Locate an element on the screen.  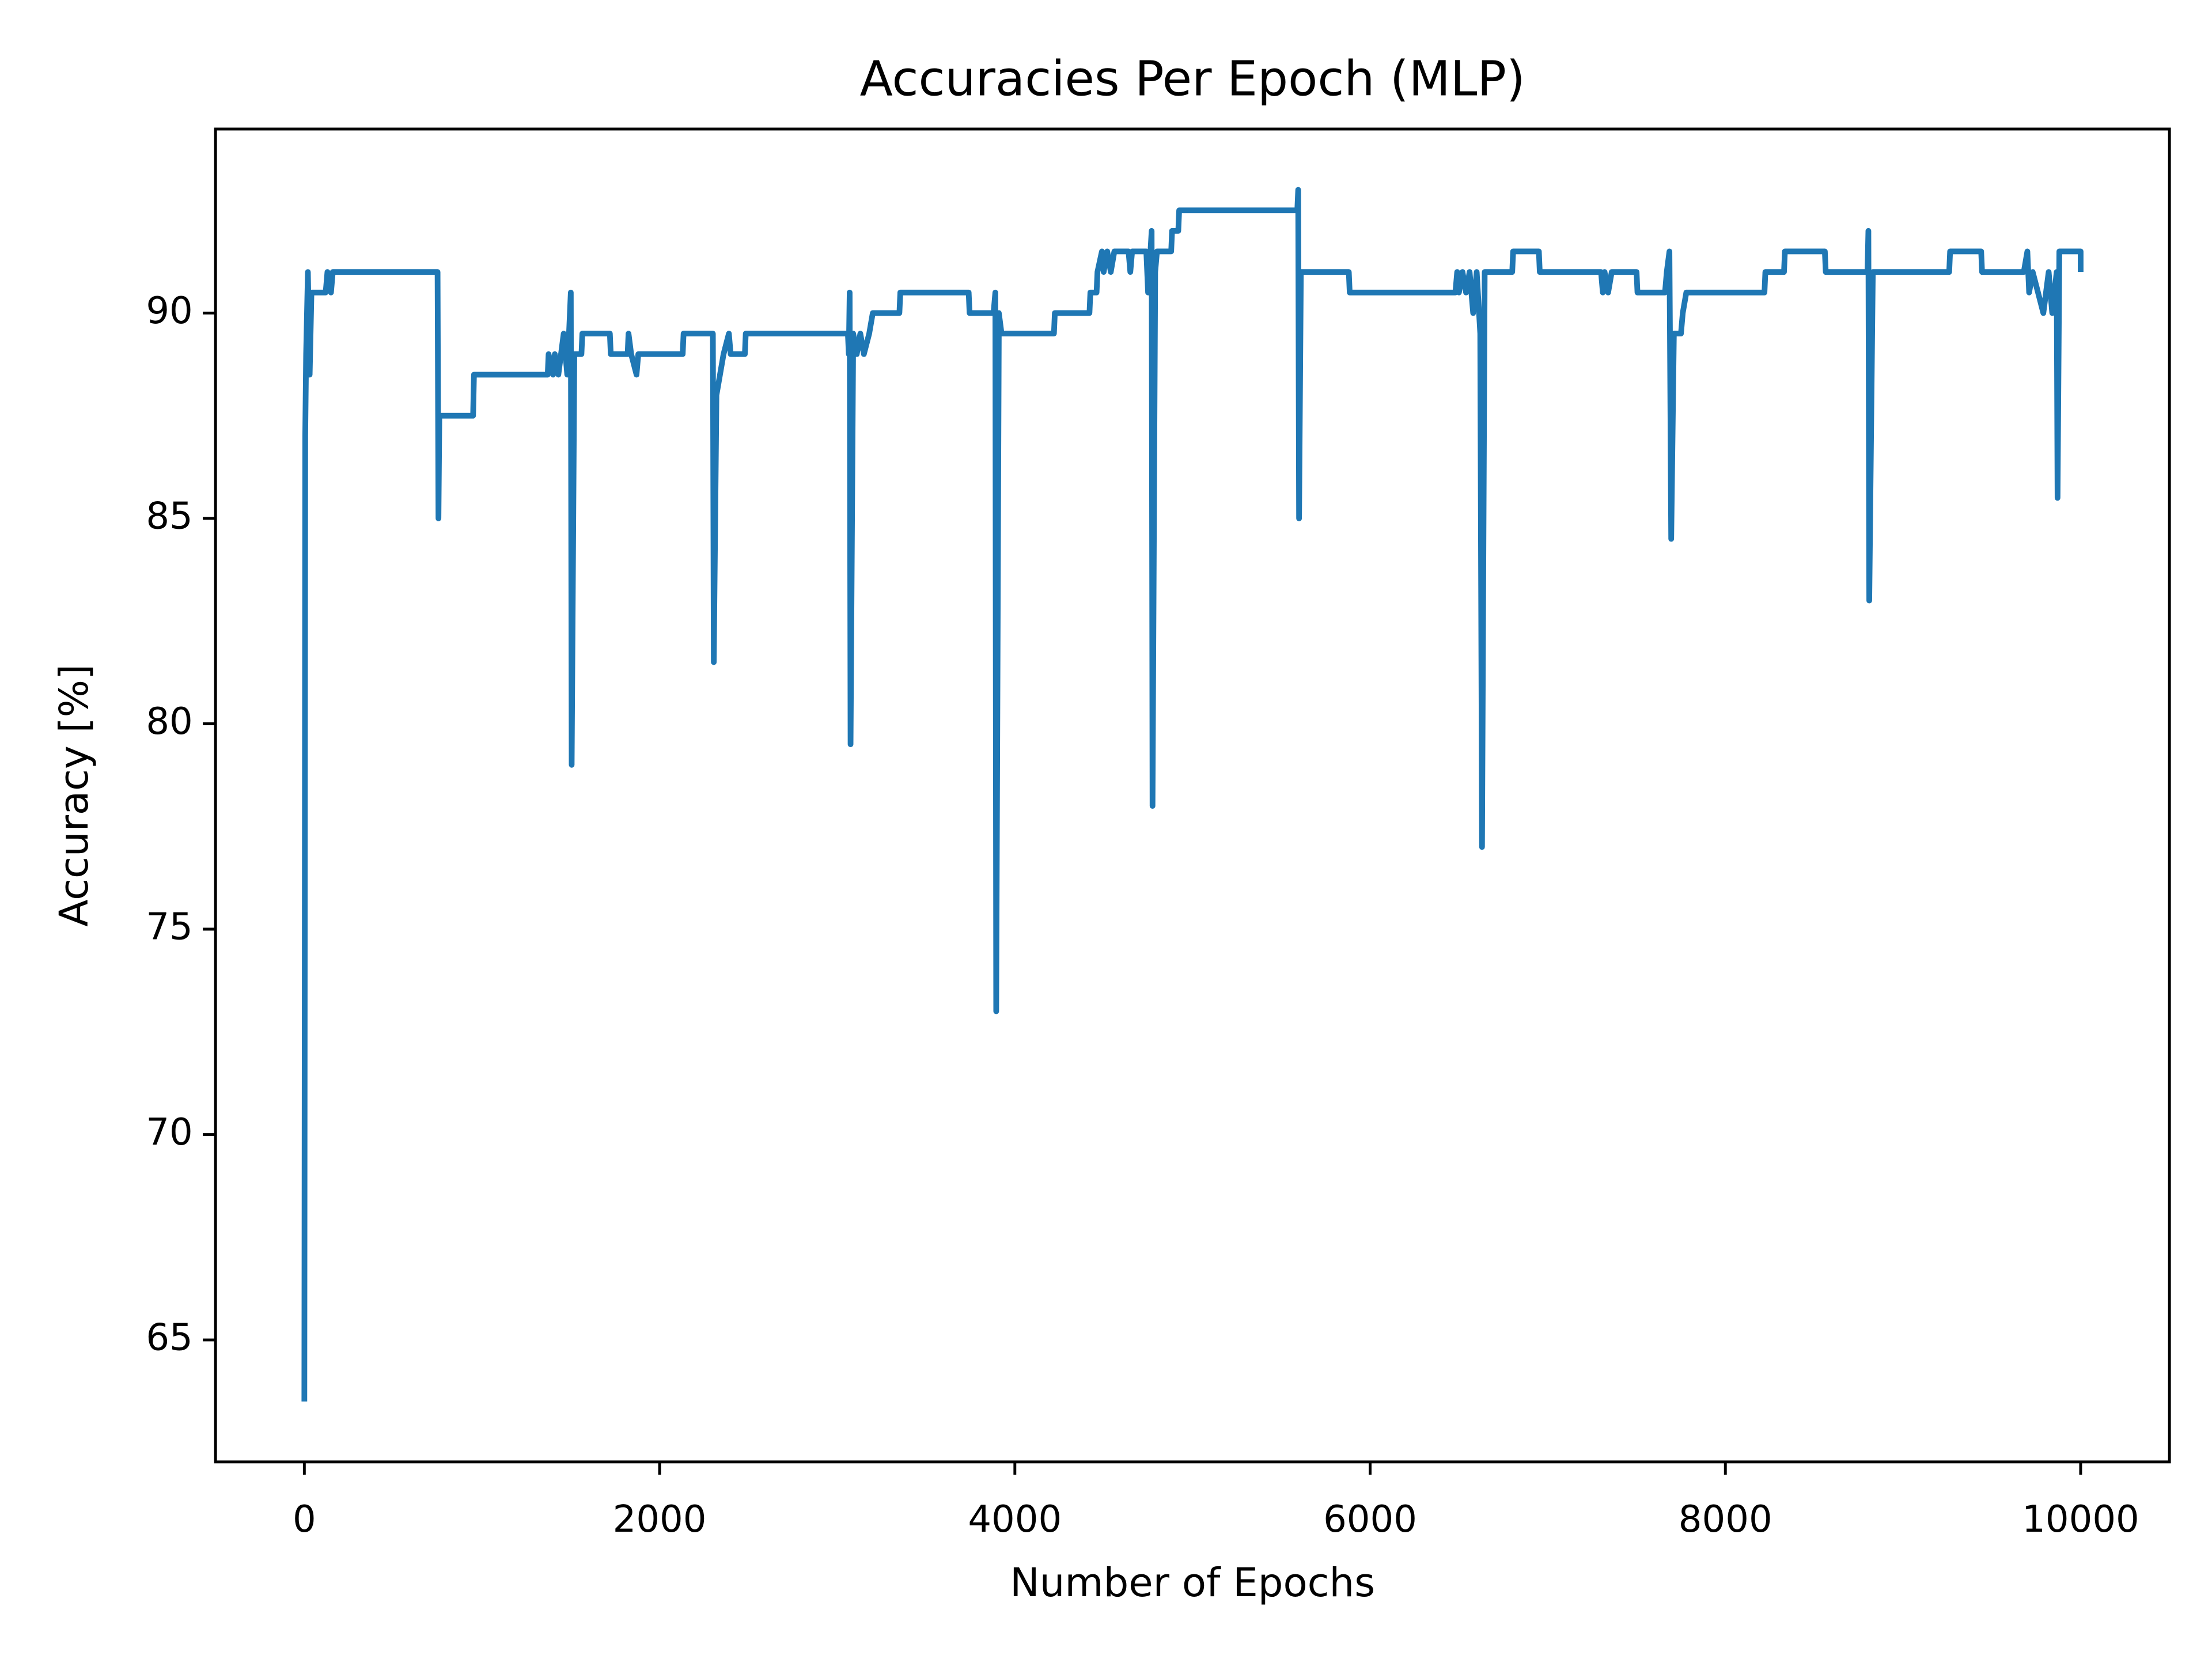
x-tick-label: 4000 is located at coordinates (1015, 1519).